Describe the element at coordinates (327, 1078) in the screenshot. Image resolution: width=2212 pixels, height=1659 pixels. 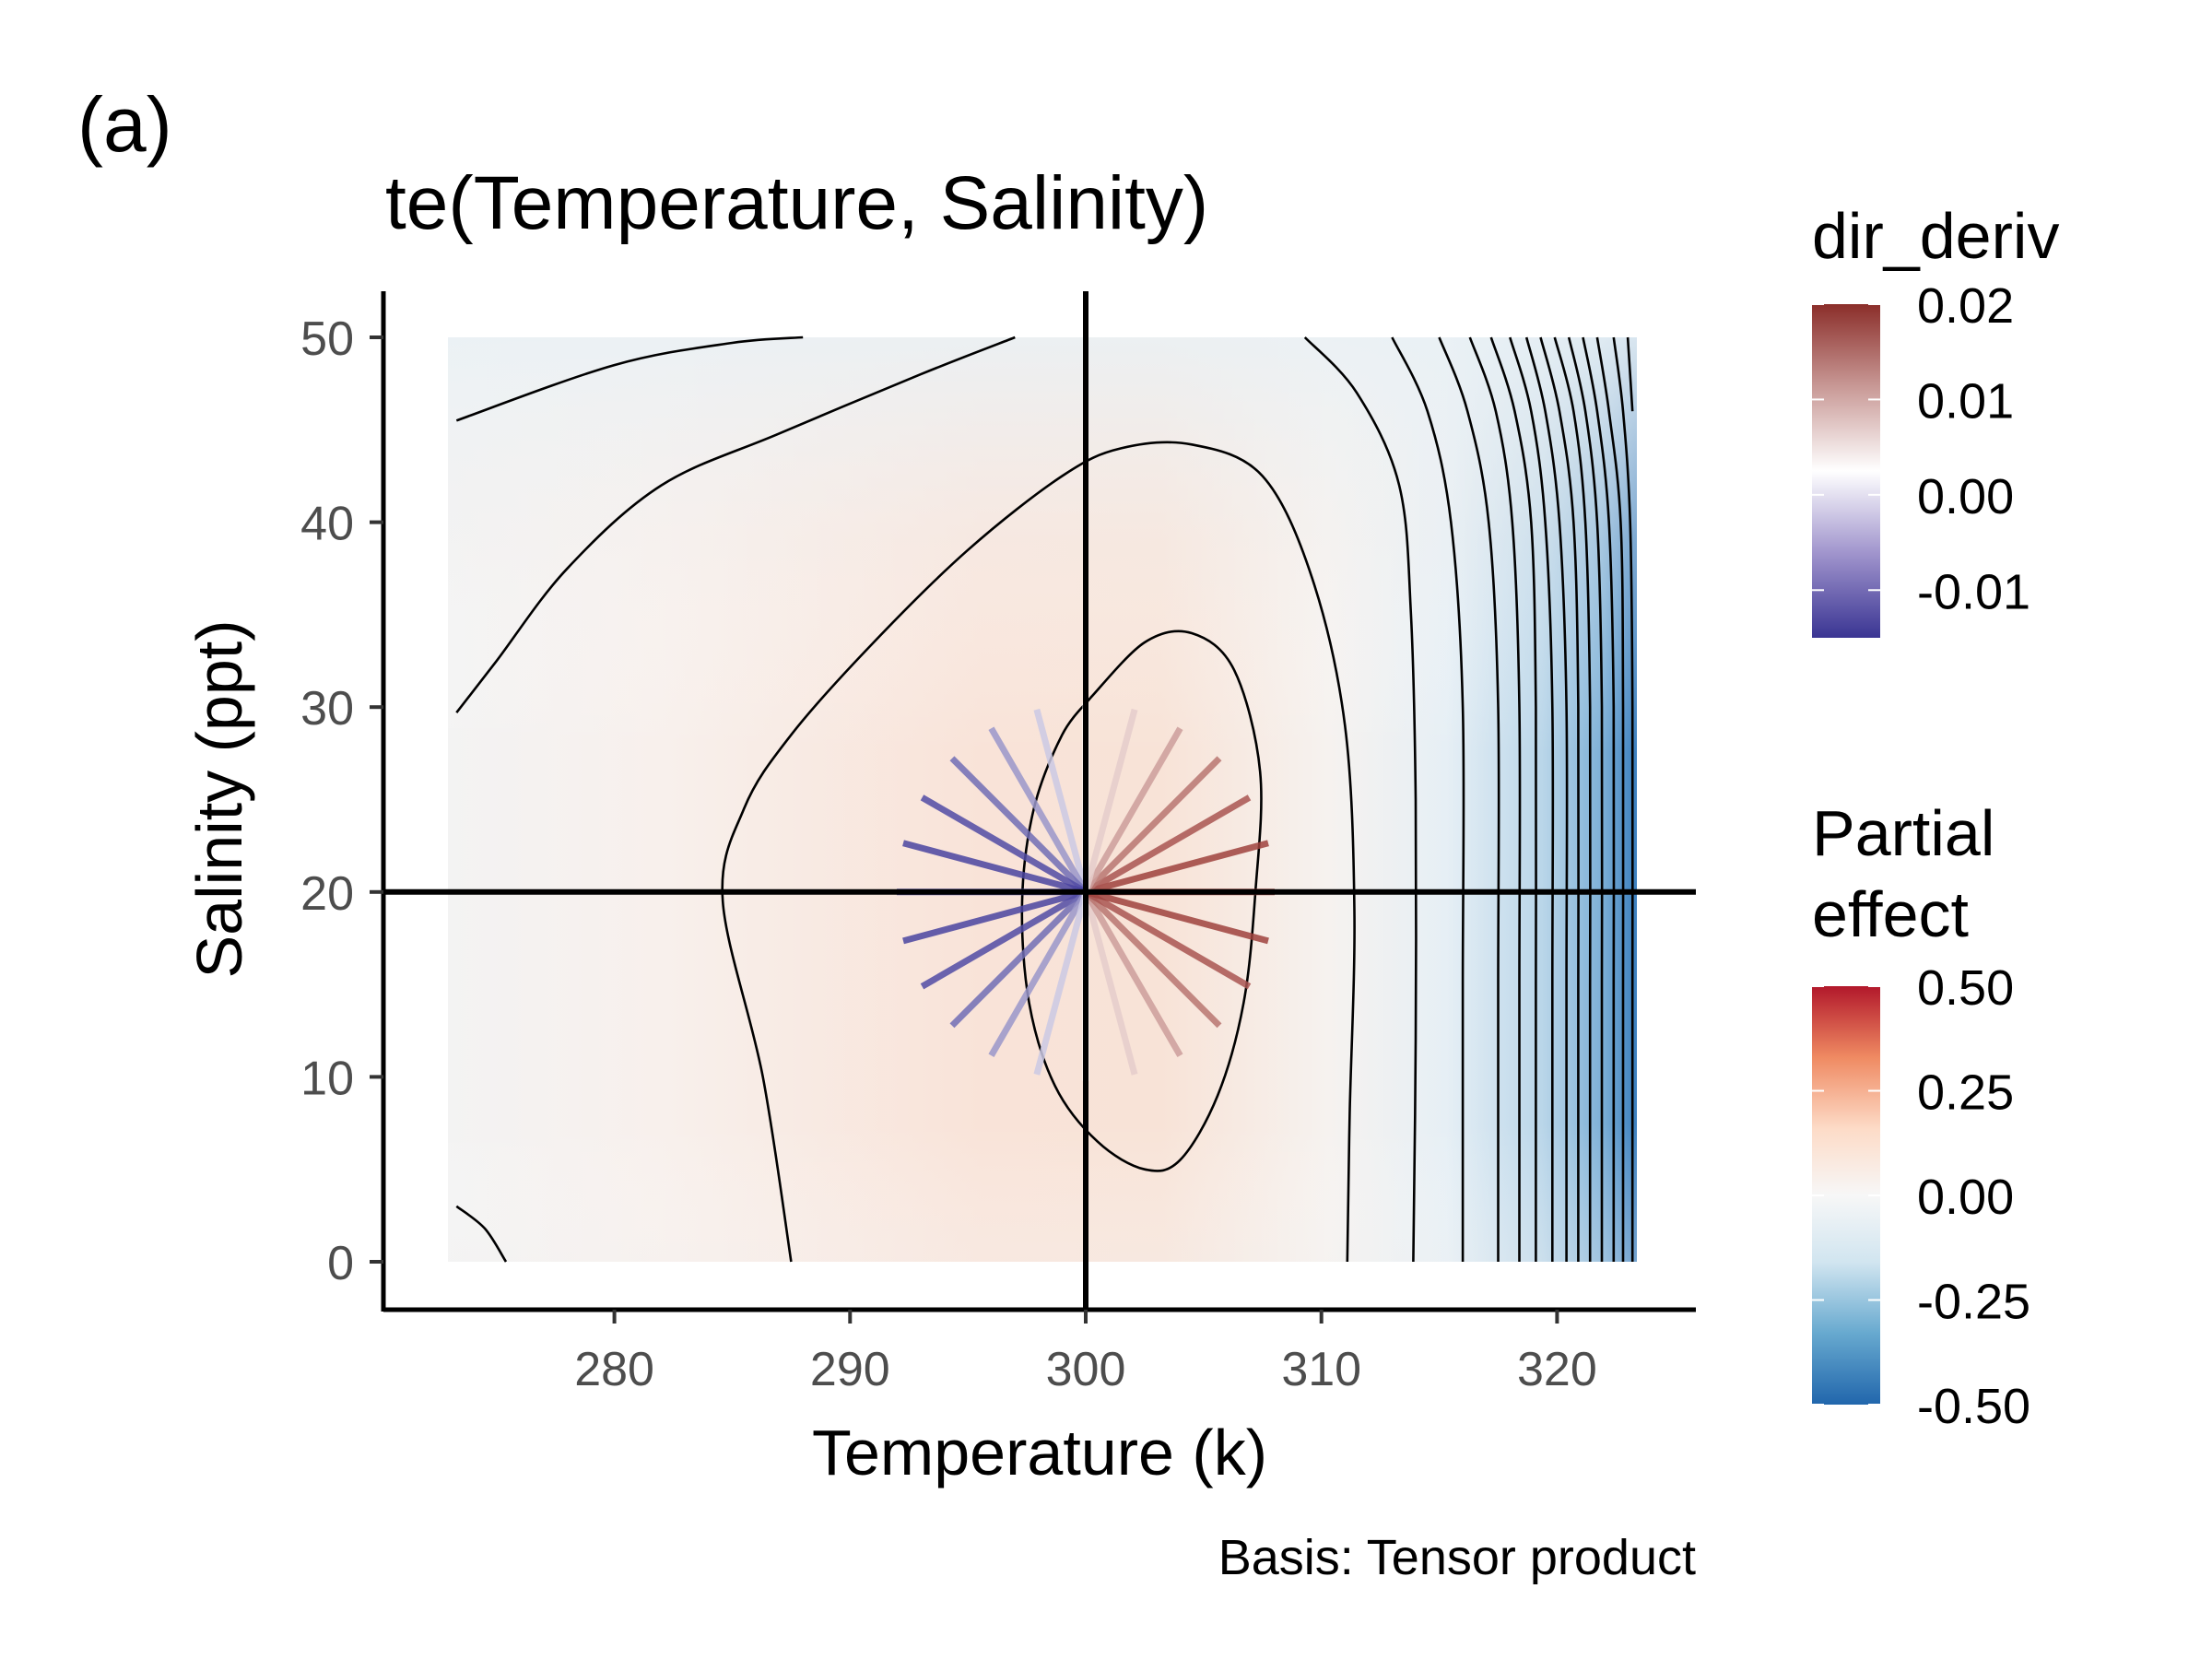
I see `y-tick-label: 10` at that location.